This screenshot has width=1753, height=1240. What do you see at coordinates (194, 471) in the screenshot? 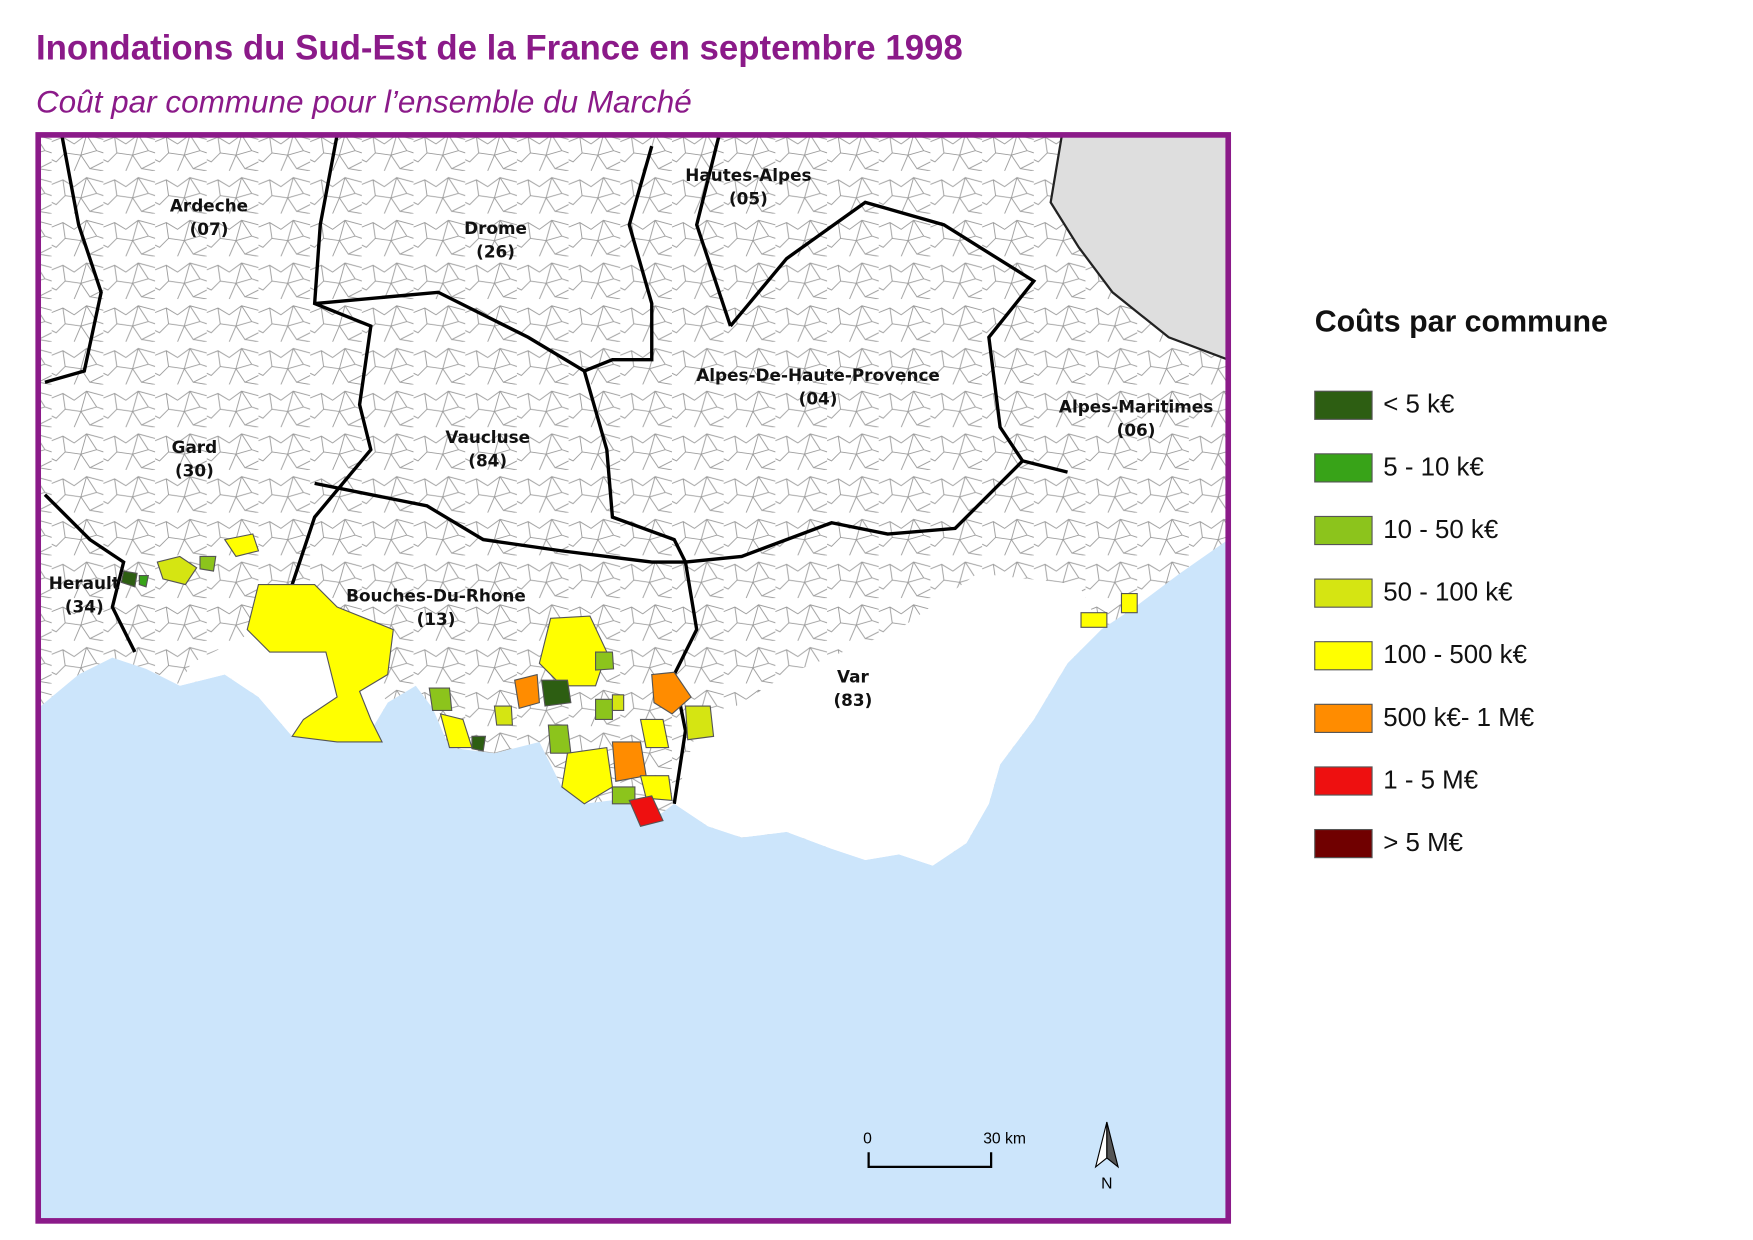
I see `department-code: (30)` at bounding box center [194, 471].